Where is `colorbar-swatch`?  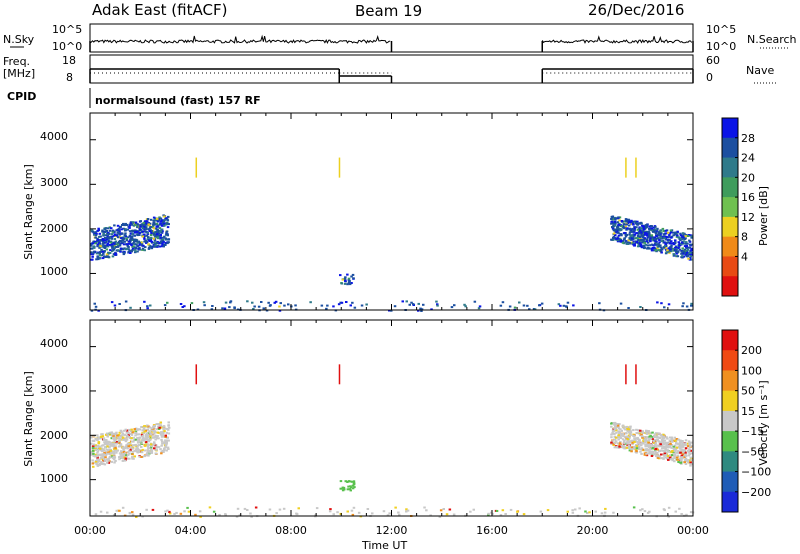
colorbar-swatch is located at coordinates (730, 148).